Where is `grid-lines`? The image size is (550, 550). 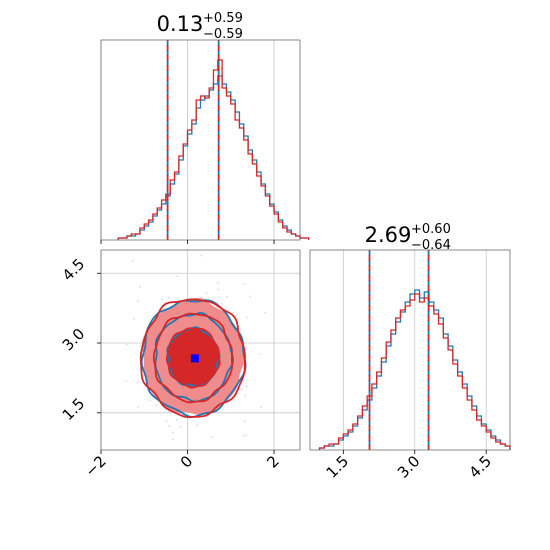 grid-lines is located at coordinates (414, 350).